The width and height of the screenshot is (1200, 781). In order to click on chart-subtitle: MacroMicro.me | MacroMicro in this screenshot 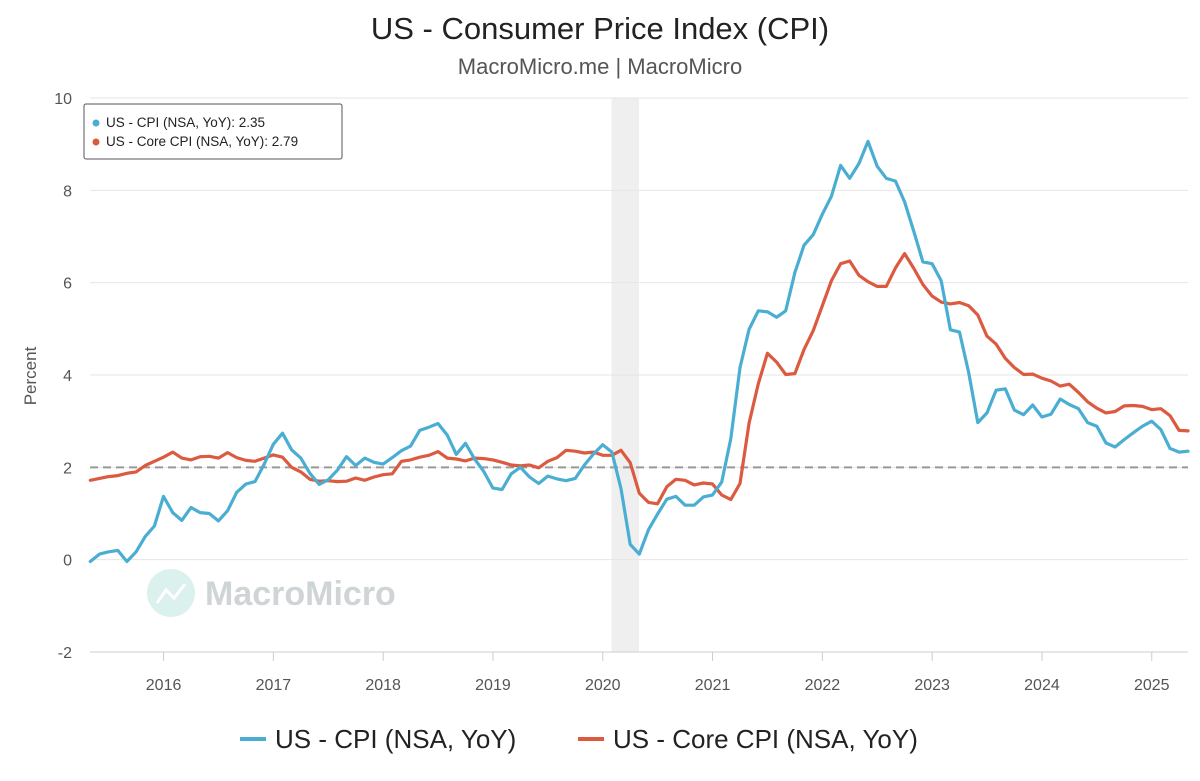, I will do `click(600, 66)`.